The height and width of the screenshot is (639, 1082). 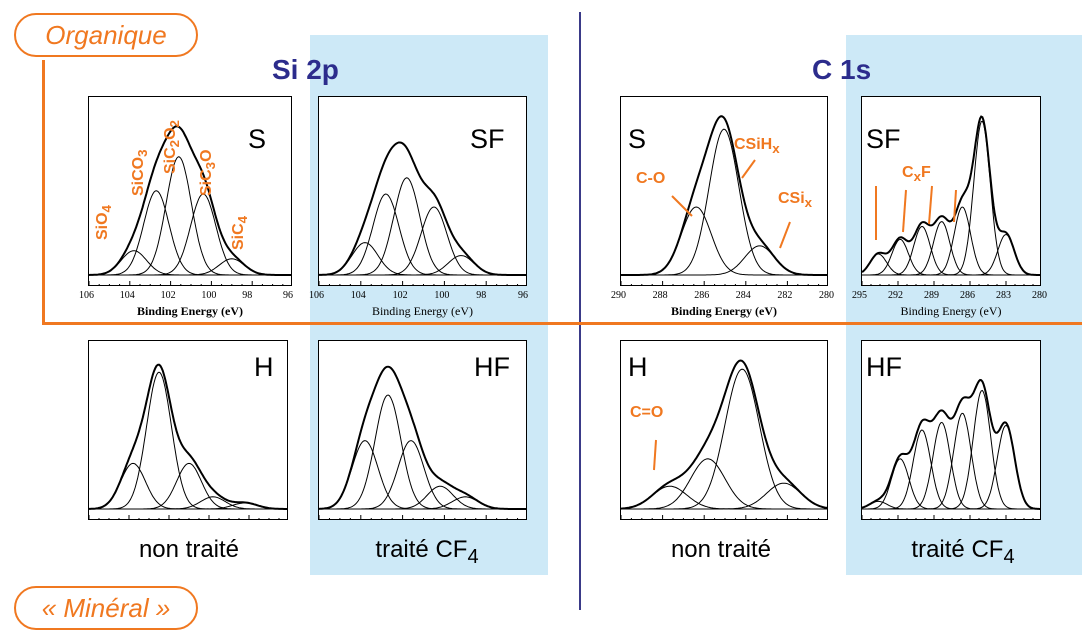 I want to click on panel-si-h, so click(x=188, y=430).